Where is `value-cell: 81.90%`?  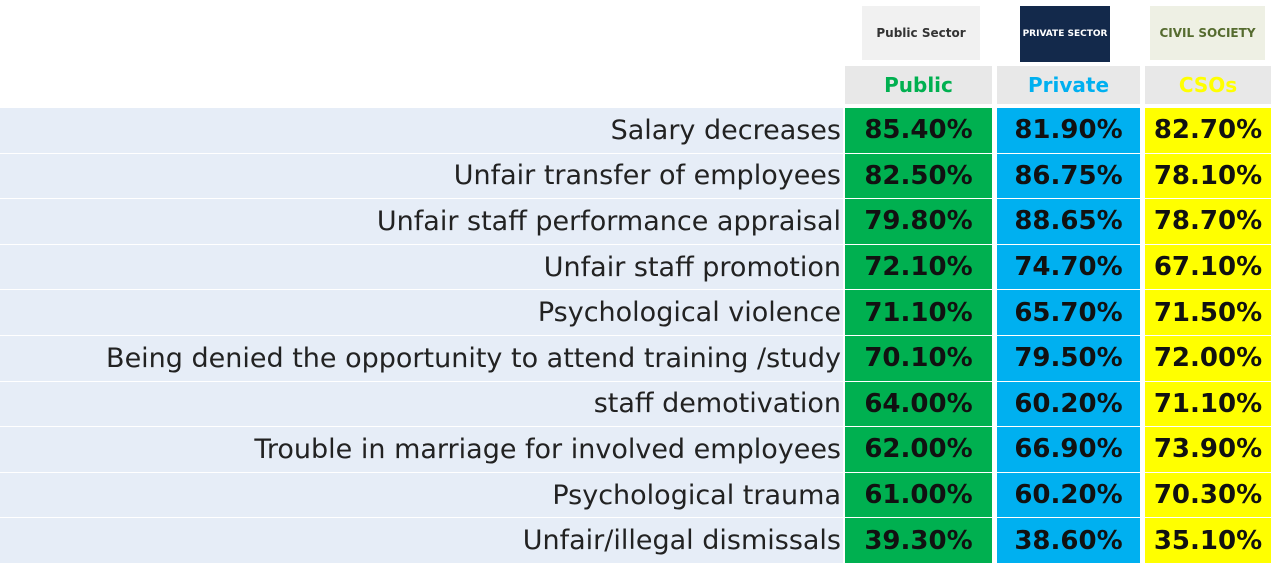
value-cell: 81.90% is located at coordinates (1068, 131).